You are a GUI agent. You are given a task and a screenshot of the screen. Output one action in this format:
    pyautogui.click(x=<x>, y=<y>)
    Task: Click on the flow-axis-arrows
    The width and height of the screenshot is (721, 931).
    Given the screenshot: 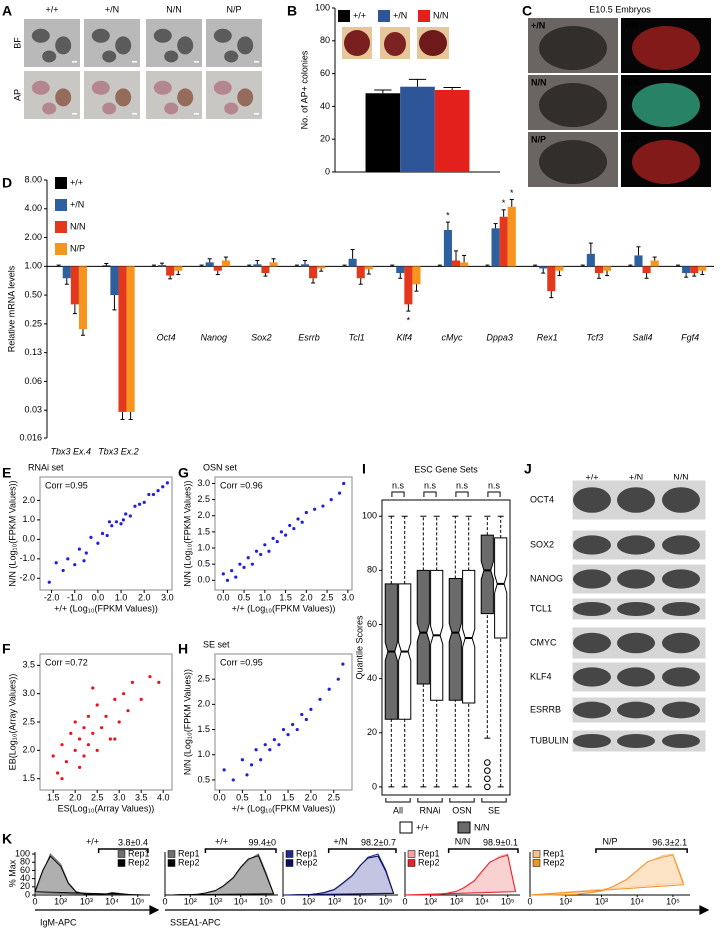 What is the action you would take?
    pyautogui.click(x=372, y=910)
    